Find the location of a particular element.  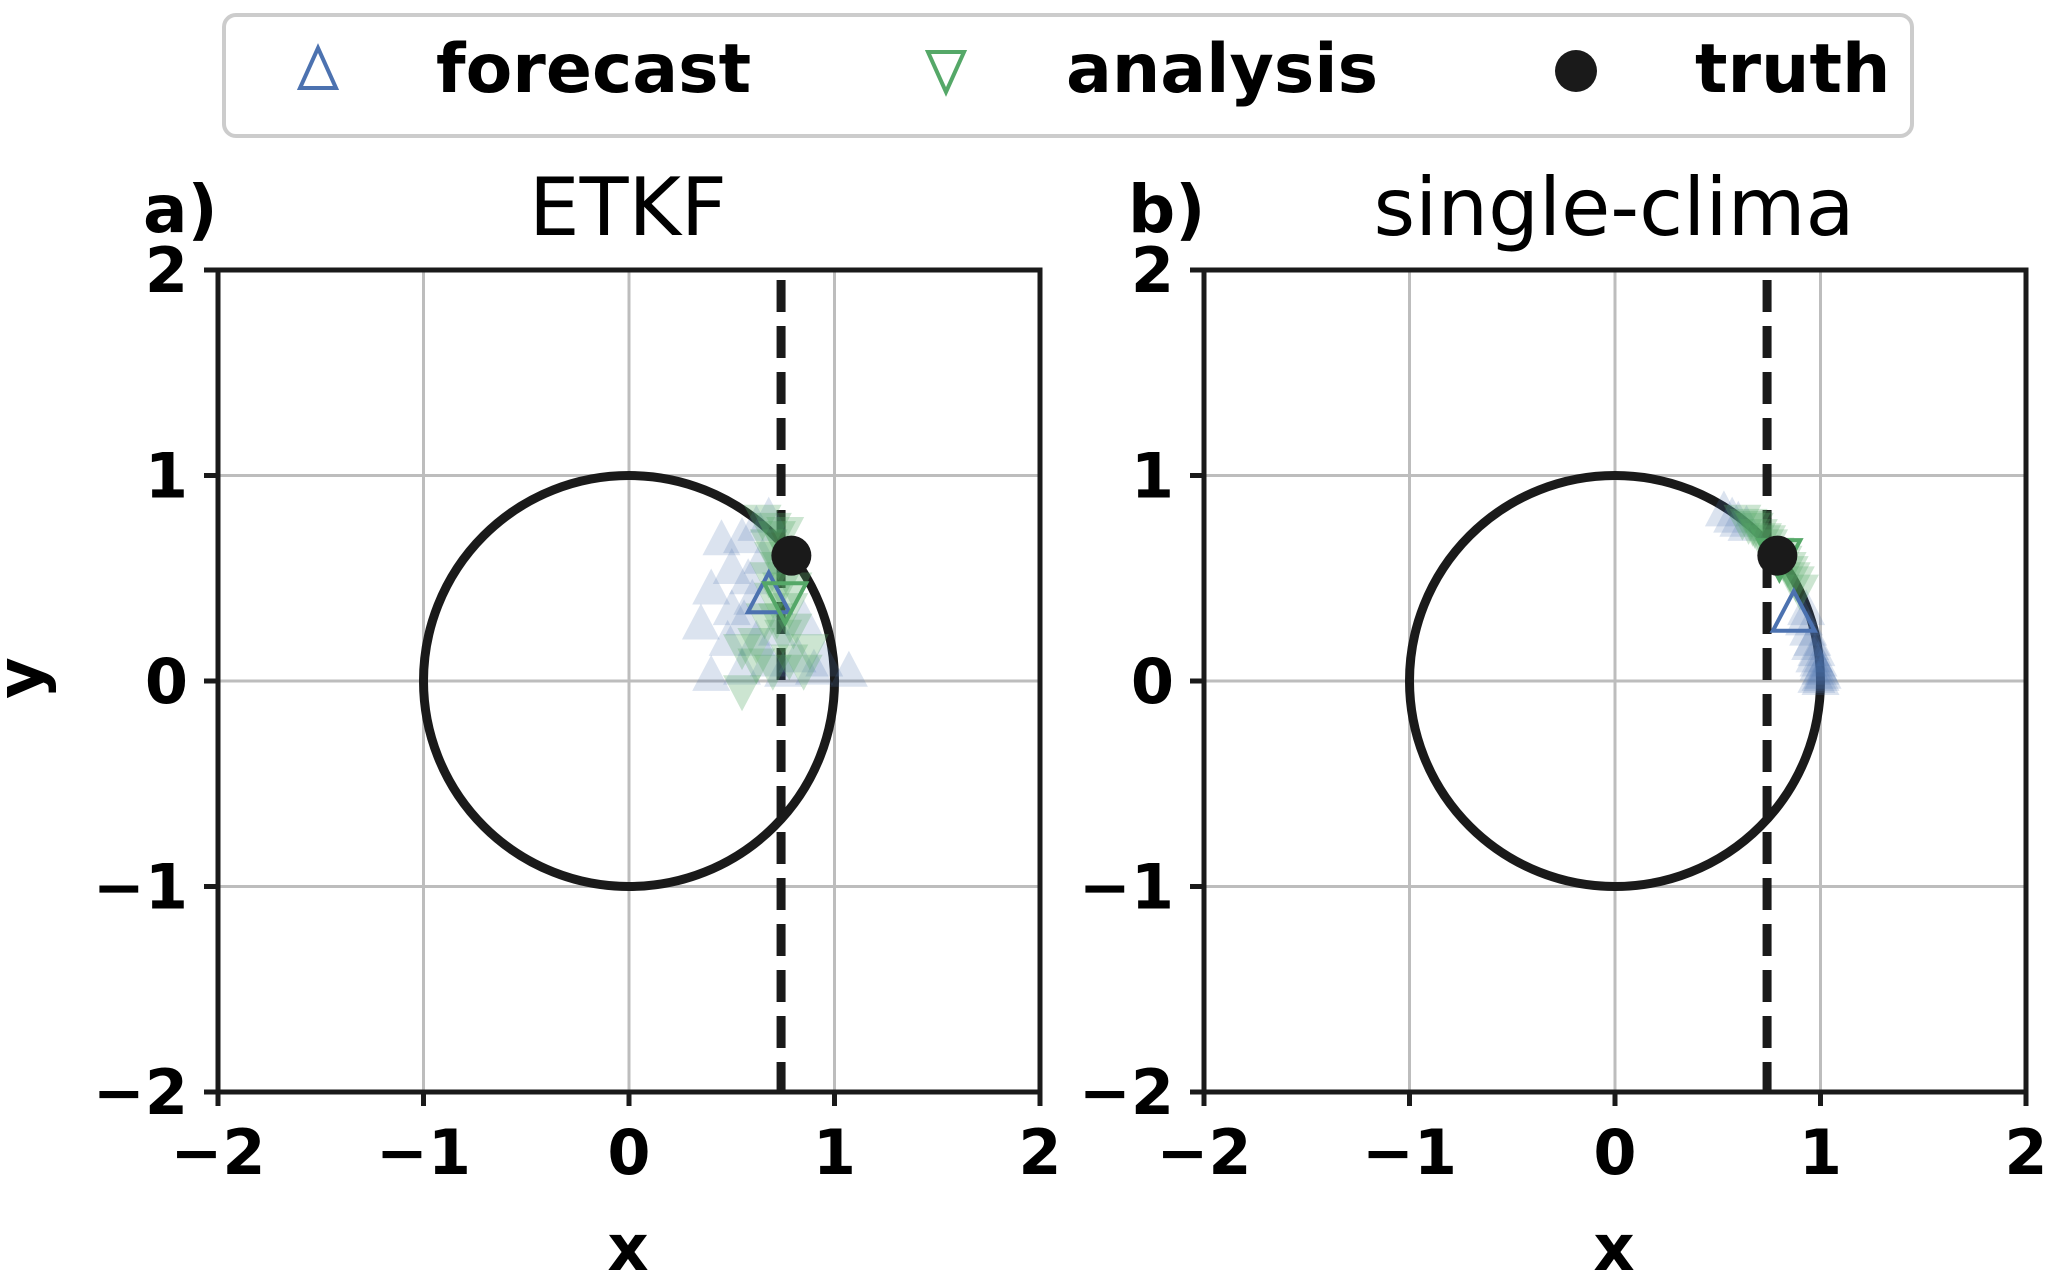

legend-label-forecast: forecast is located at coordinates (593, 69).